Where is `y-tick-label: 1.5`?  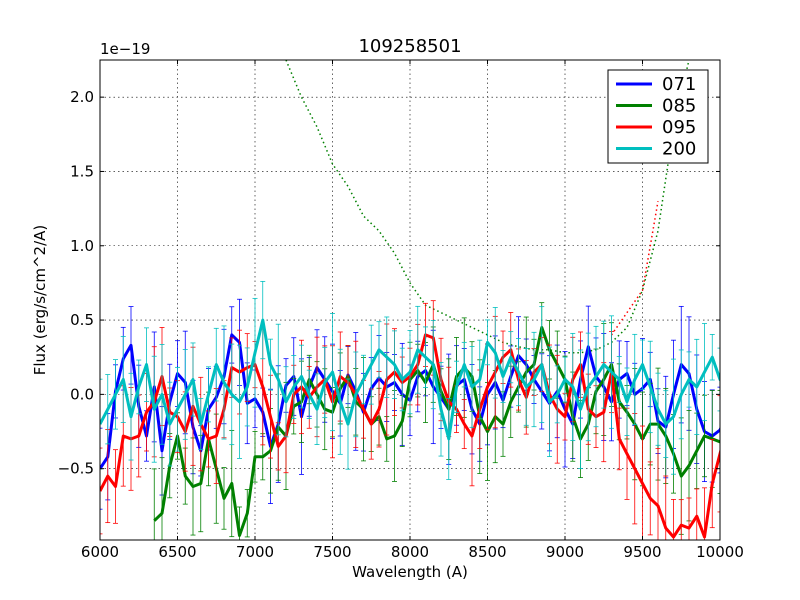
y-tick-label: 1.5 is located at coordinates (82, 171).